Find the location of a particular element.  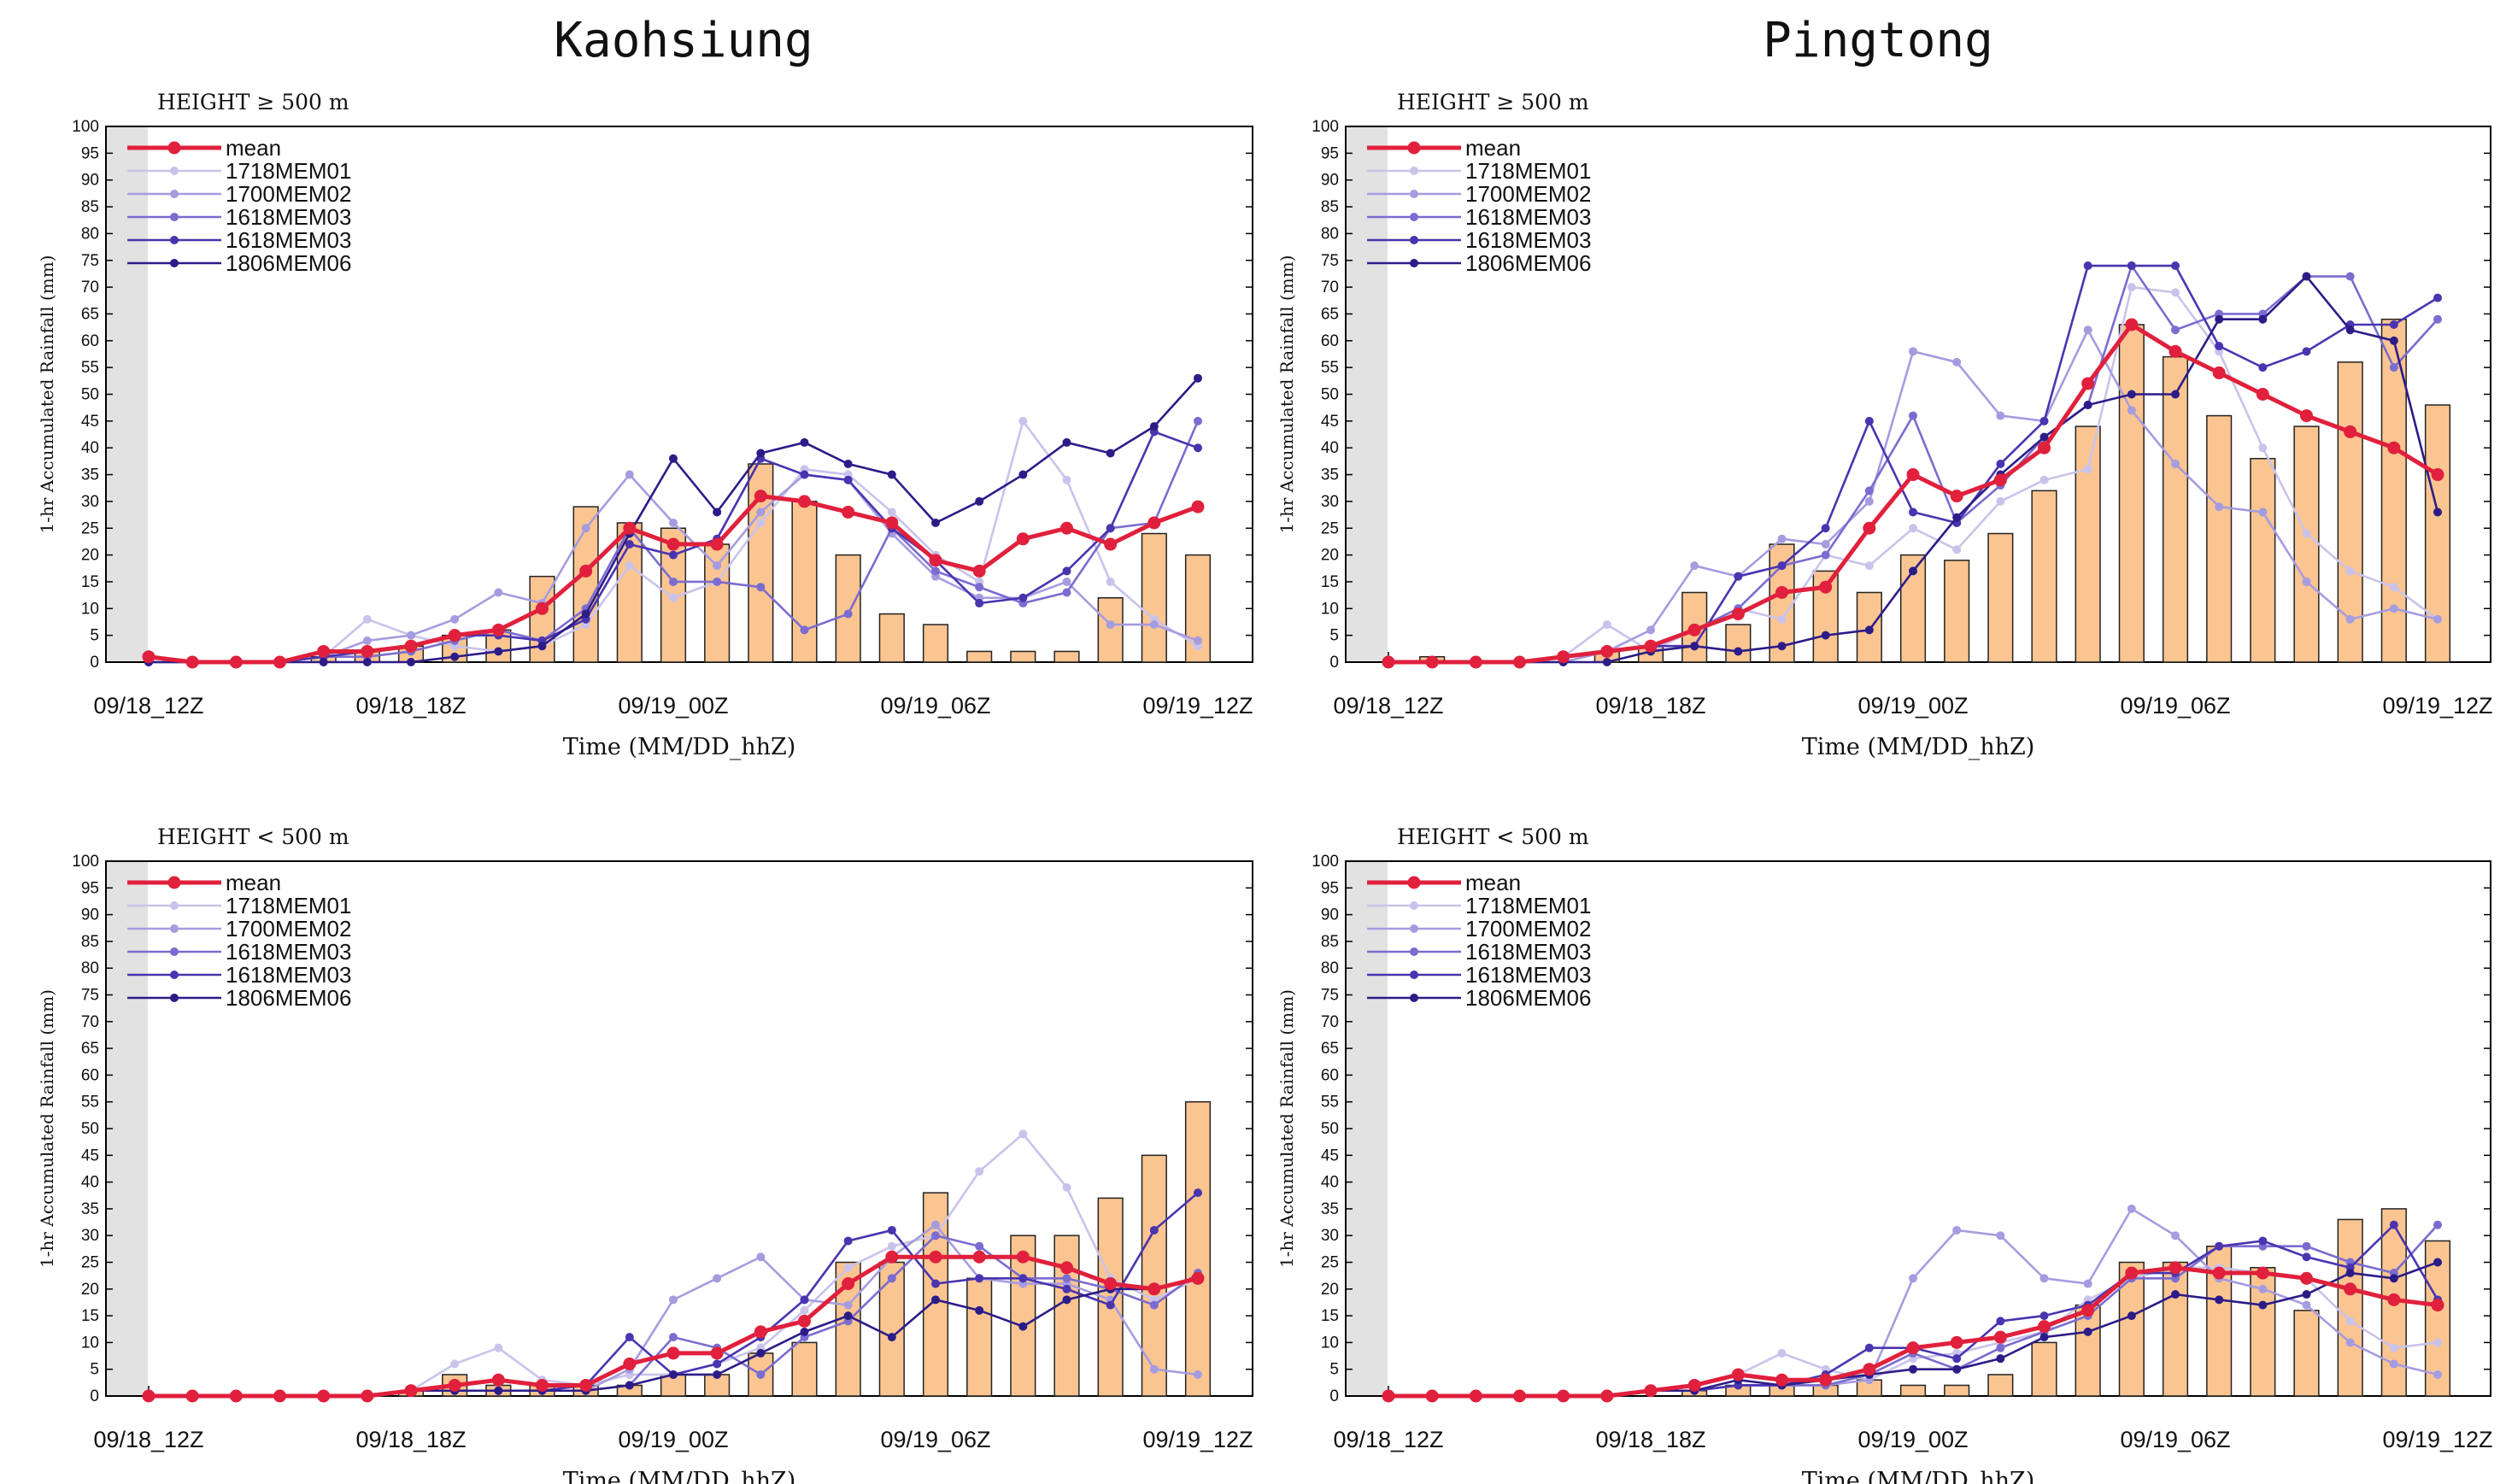

y-tick-label: 10 is located at coordinates (1330, 1343).